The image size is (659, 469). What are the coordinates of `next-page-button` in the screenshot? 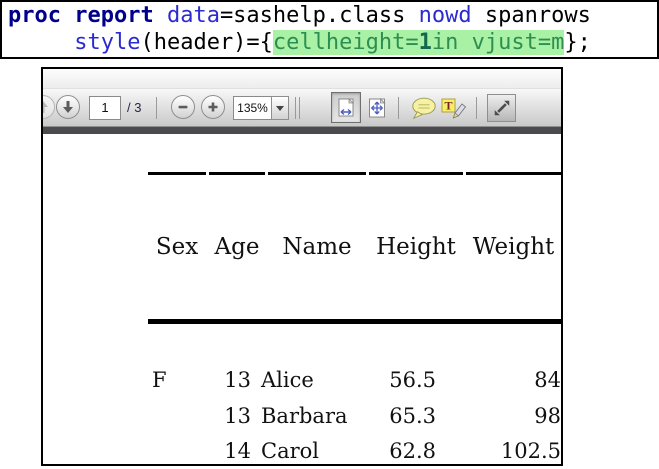 It's located at (68, 107).